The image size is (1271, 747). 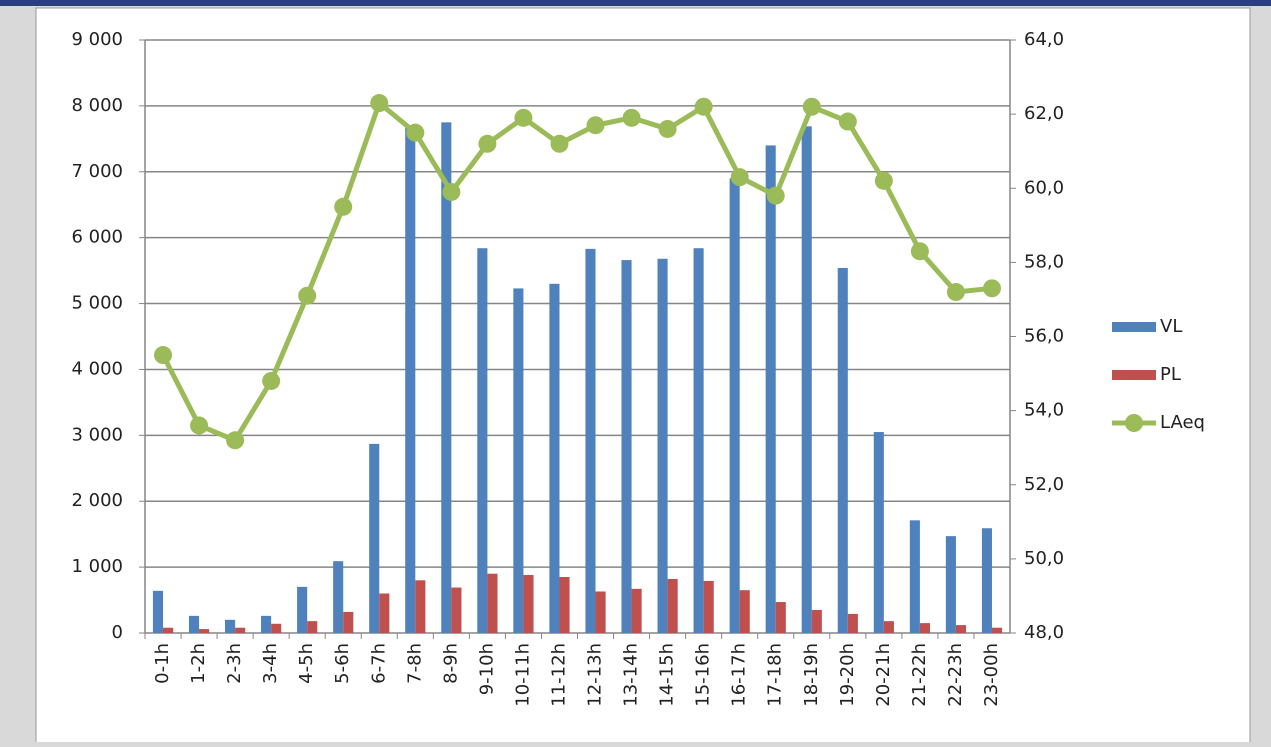 I want to click on y-tick-label: 6 000, so click(x=97, y=237).